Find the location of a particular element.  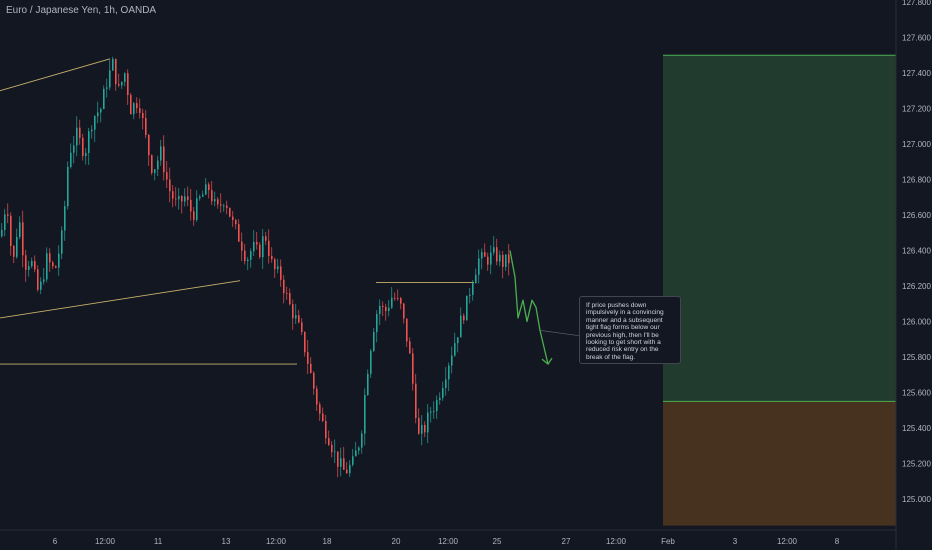

price-tick-label: 126.600 is located at coordinates (916, 215).